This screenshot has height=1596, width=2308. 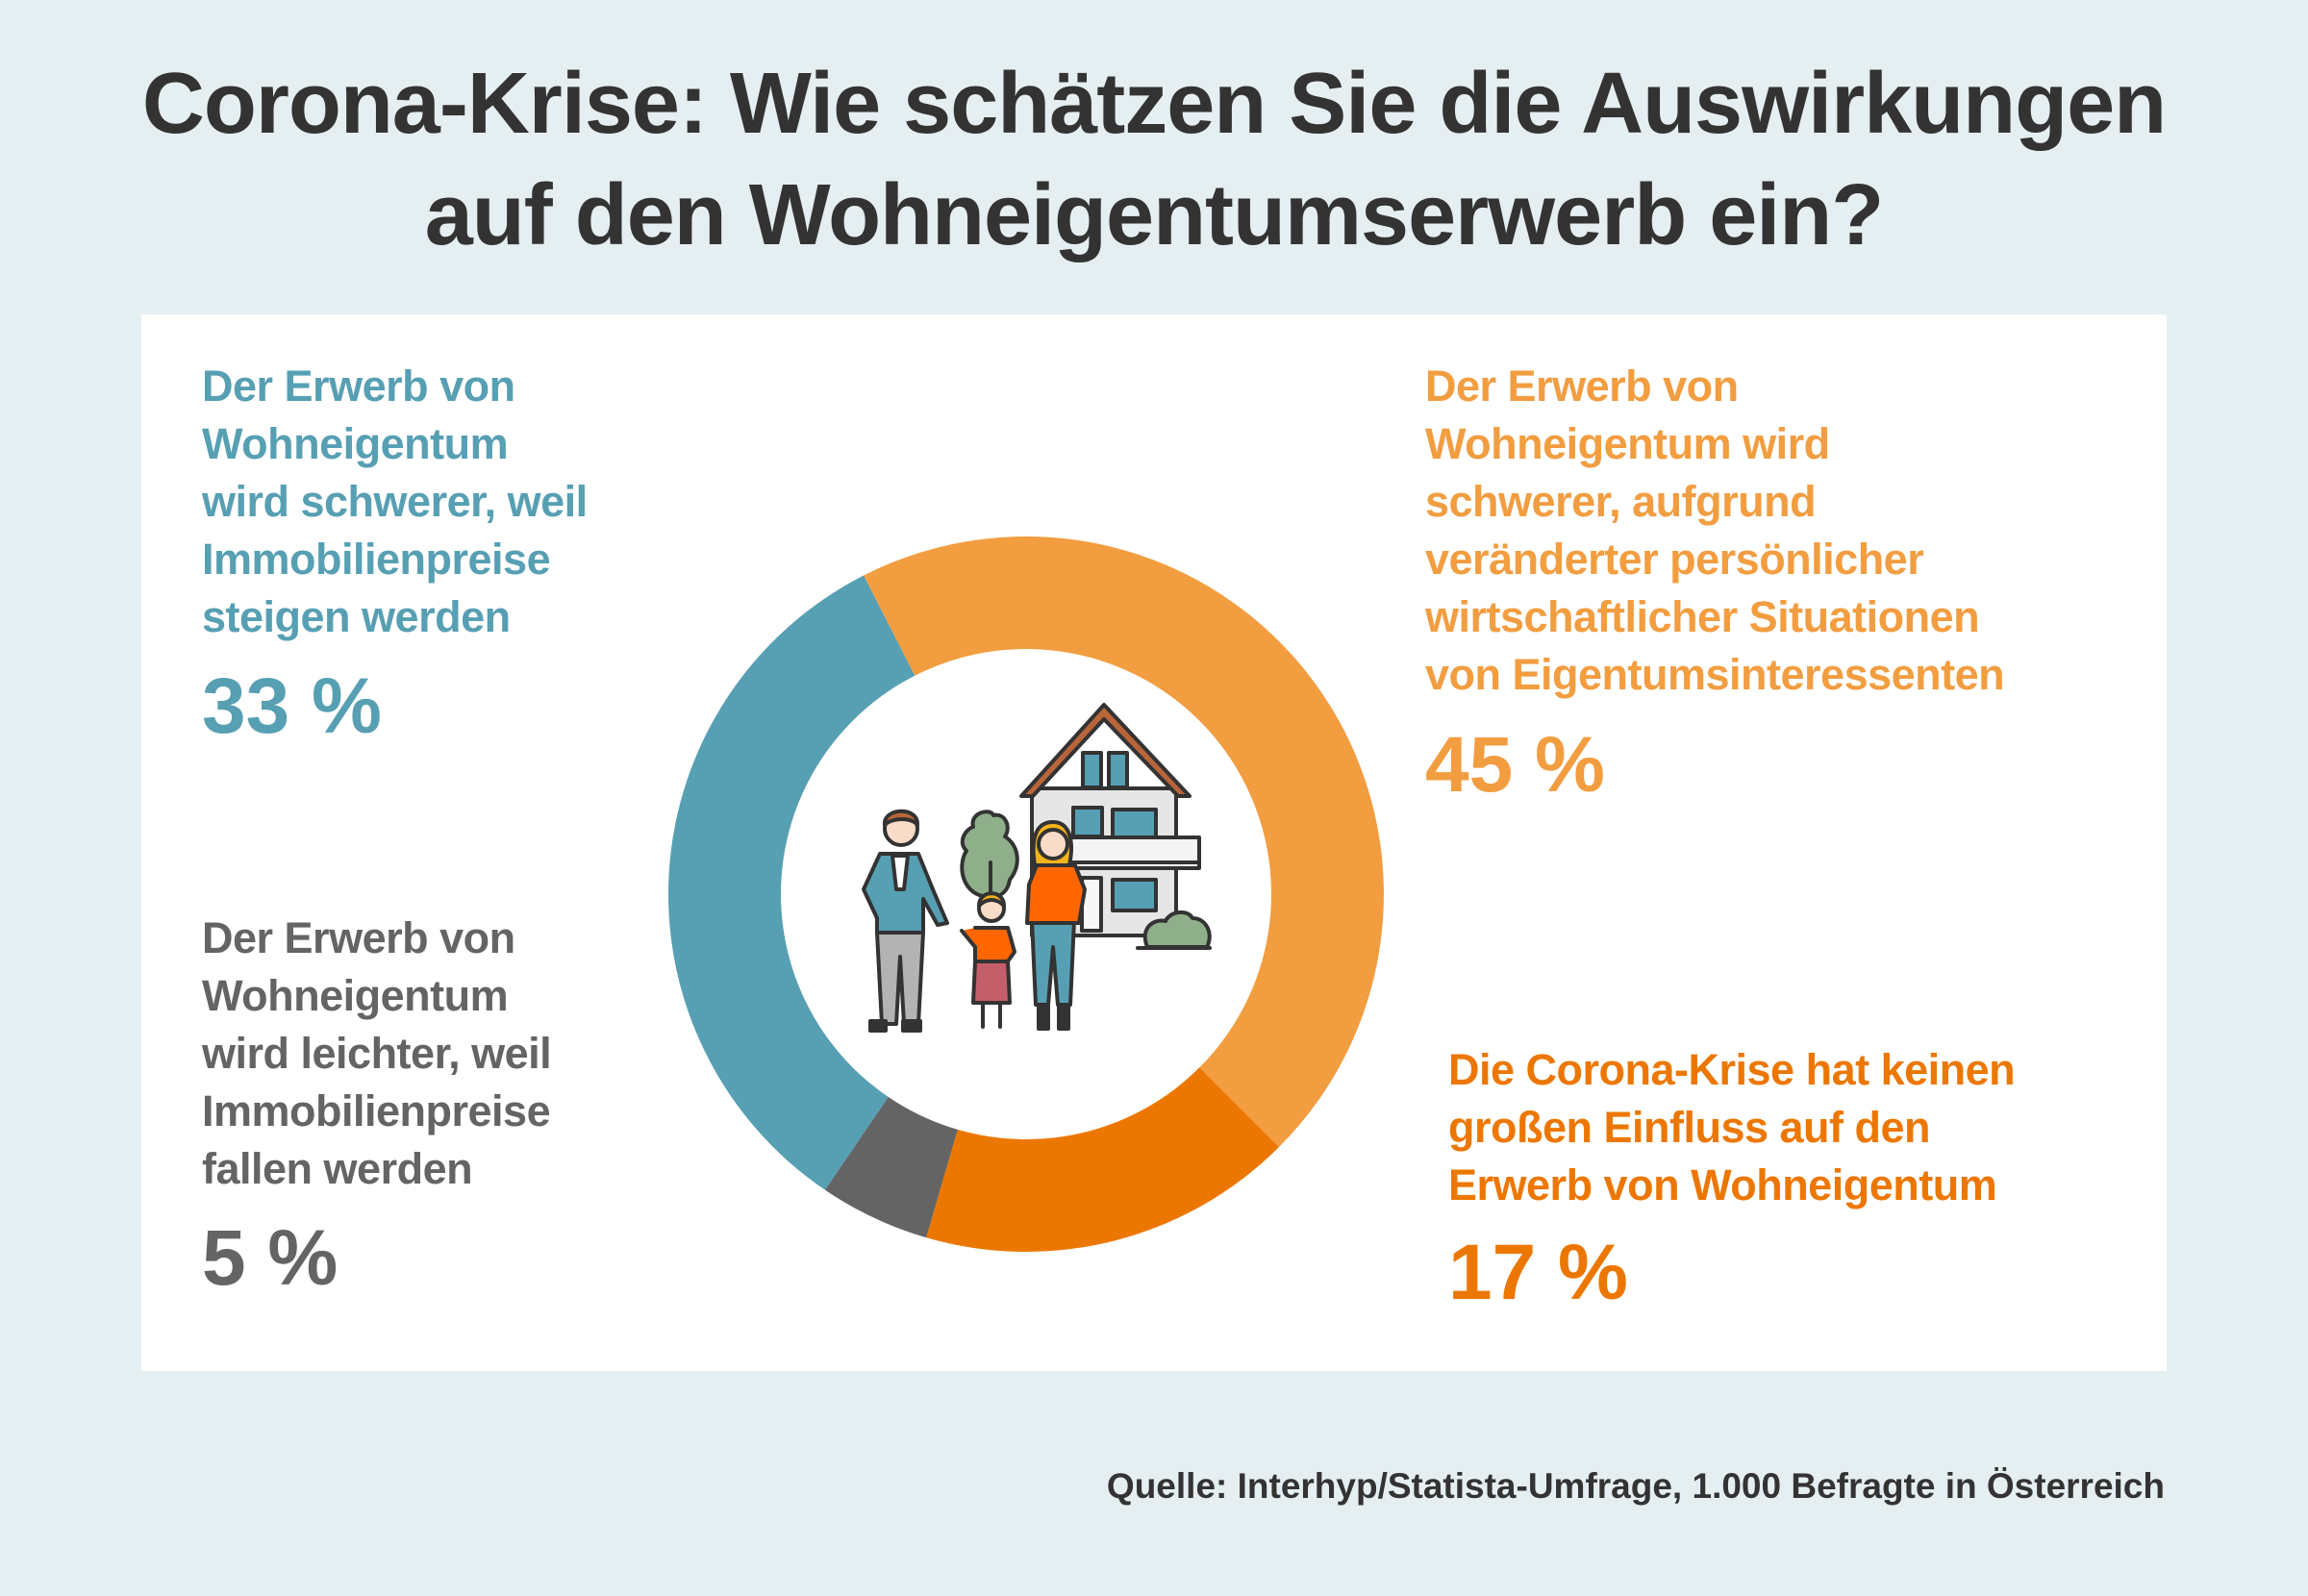 I want to click on label-line: wird schwerer, weil, so click(x=395, y=501).